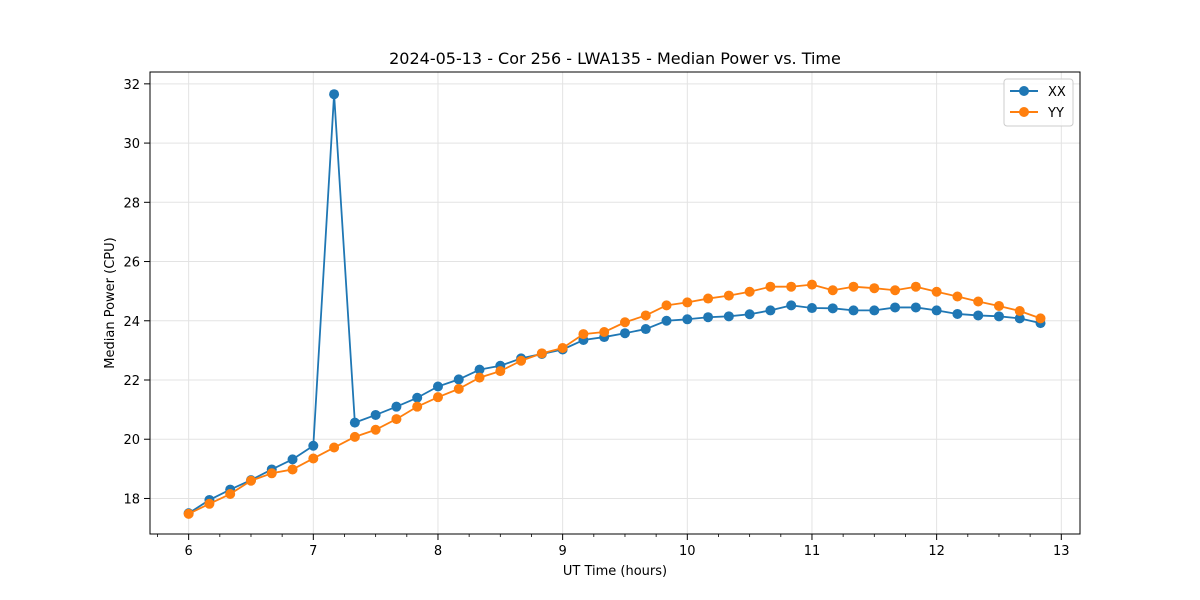  I want to click on legend-swatch-marker-yy, so click(1024, 112).